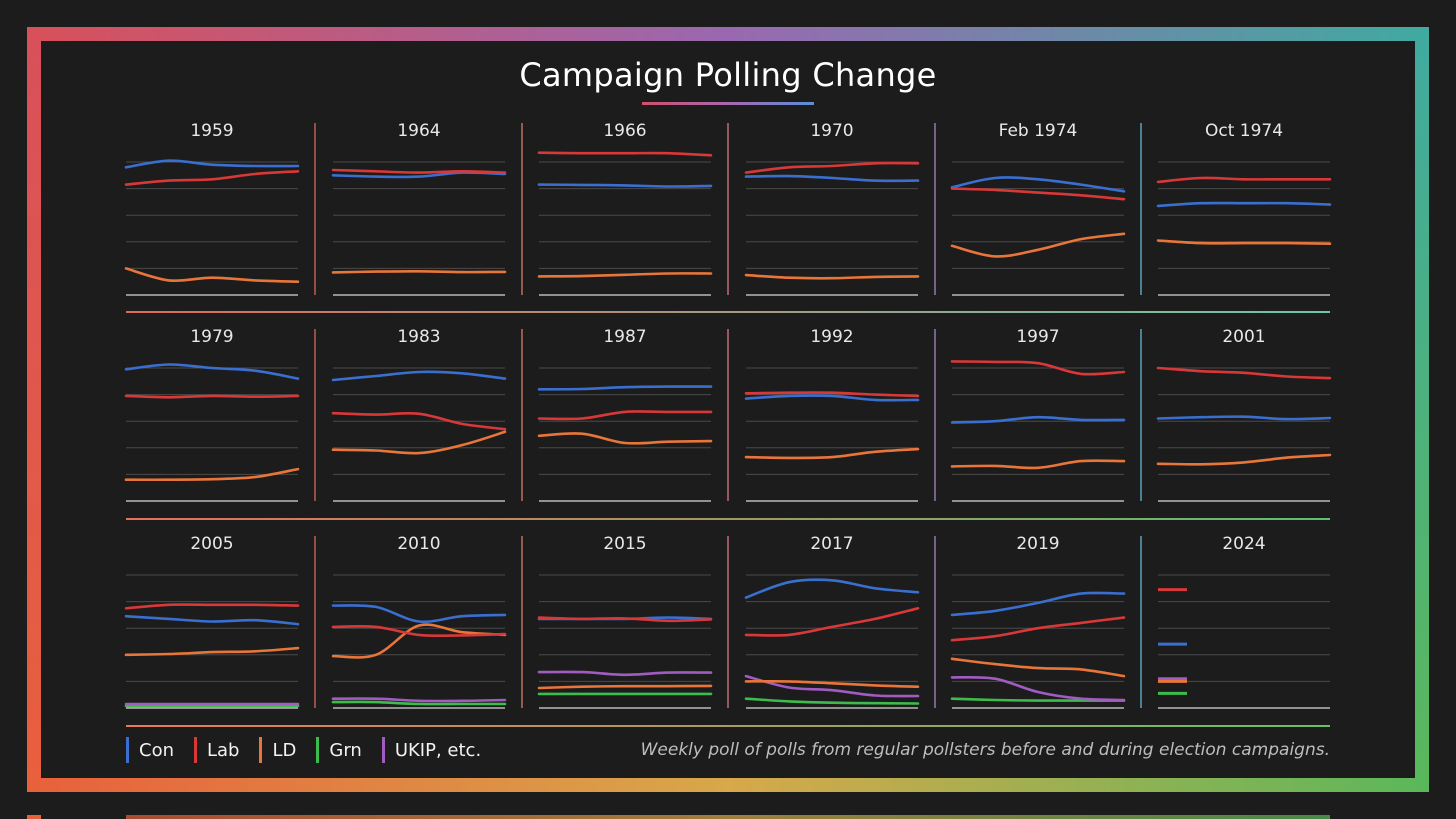 The image size is (1456, 819). Describe the element at coordinates (127, 750) in the screenshot. I see `legend-swatch-con` at that location.